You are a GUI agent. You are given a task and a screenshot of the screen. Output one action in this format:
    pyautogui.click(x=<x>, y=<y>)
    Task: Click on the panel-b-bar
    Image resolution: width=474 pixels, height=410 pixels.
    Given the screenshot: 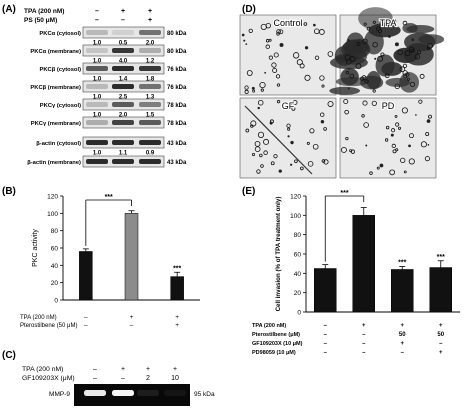 What is the action you would take?
    pyautogui.click(x=86, y=276)
    